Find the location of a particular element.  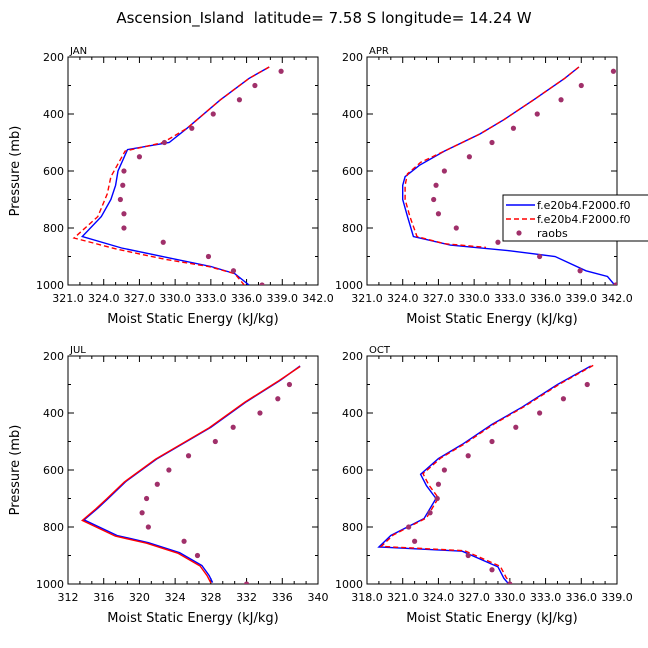

x-tick-label: 328 is located at coordinates (210, 597).